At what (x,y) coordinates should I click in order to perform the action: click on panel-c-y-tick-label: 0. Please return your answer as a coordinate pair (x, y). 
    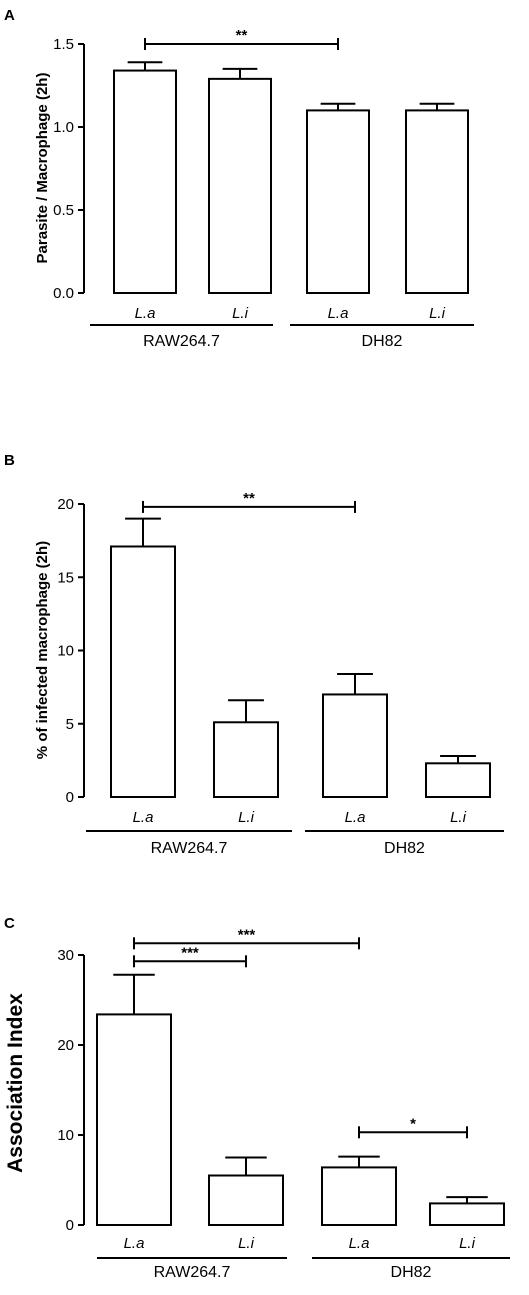
    Looking at the image, I should click on (70, 1225).